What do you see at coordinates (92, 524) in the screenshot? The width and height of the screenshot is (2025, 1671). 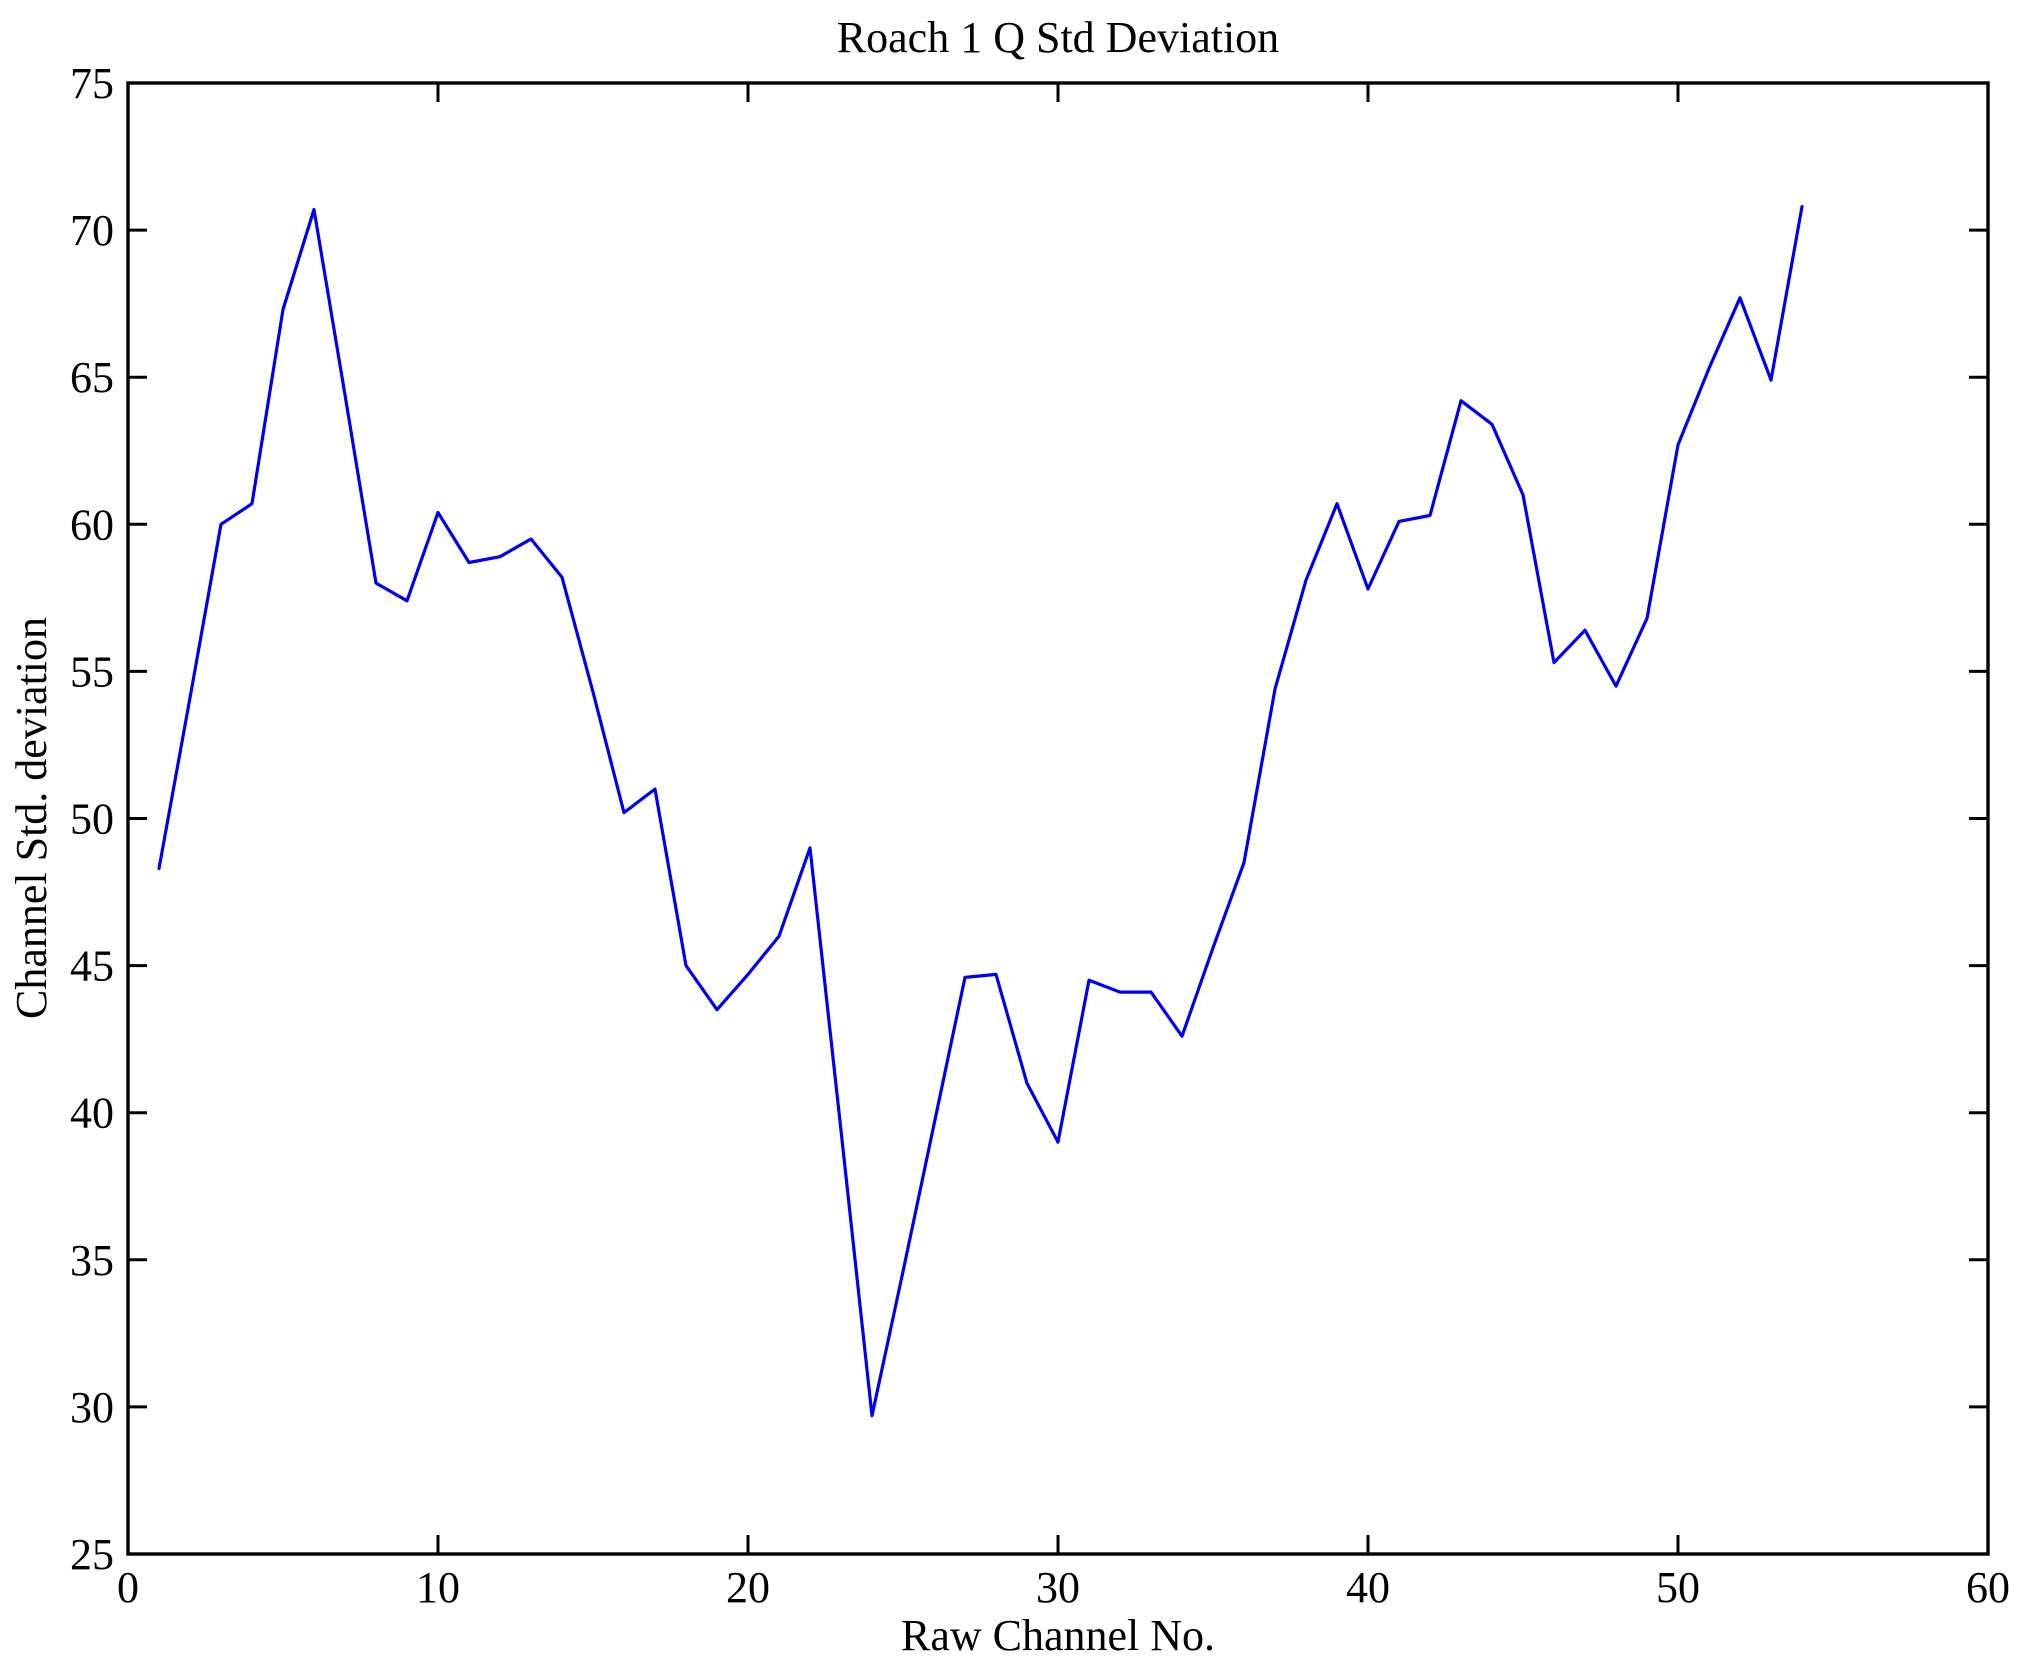 I see `y-tick-label: 60` at bounding box center [92, 524].